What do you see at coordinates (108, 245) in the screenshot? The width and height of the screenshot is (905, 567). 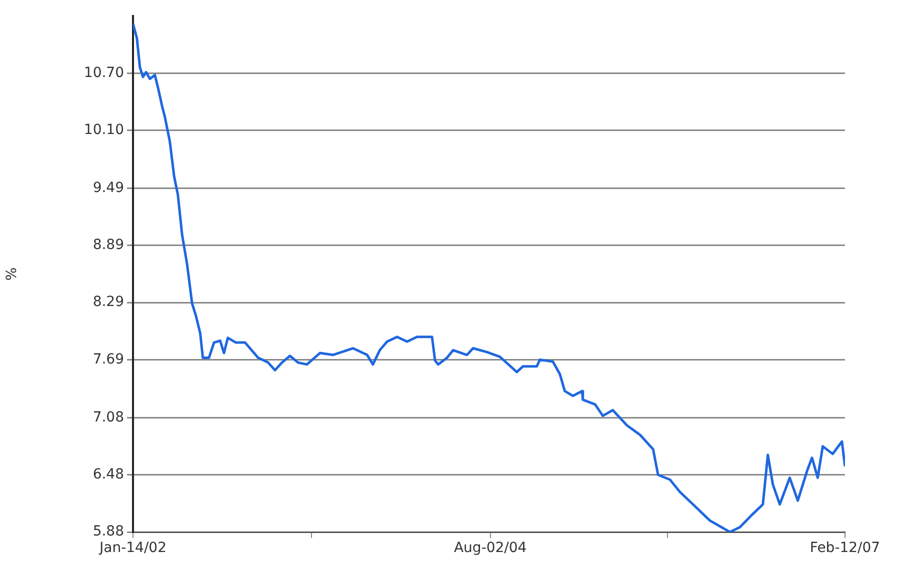 I see `y-tick-label: 8.89` at bounding box center [108, 245].